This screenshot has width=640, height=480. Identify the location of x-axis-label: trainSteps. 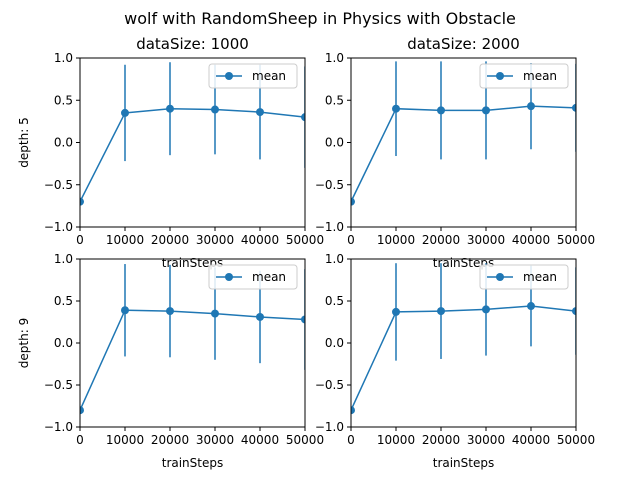
(464, 463).